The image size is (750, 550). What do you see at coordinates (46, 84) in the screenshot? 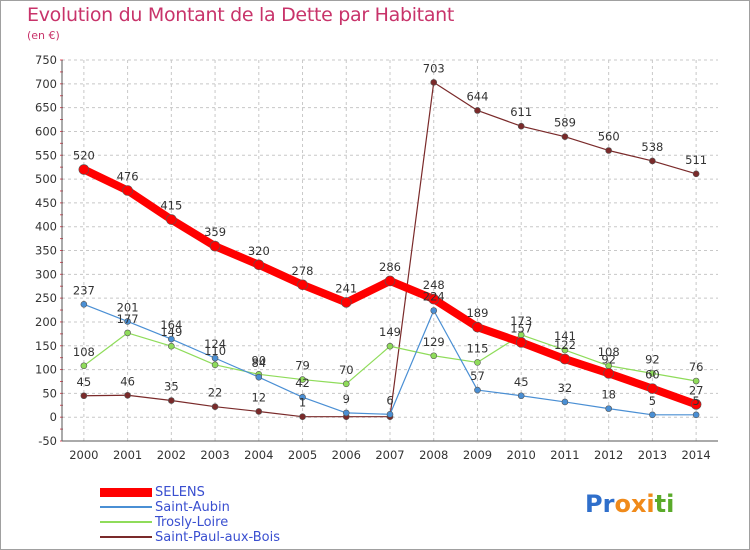
I see `y-tick-label: 700` at bounding box center [46, 84].